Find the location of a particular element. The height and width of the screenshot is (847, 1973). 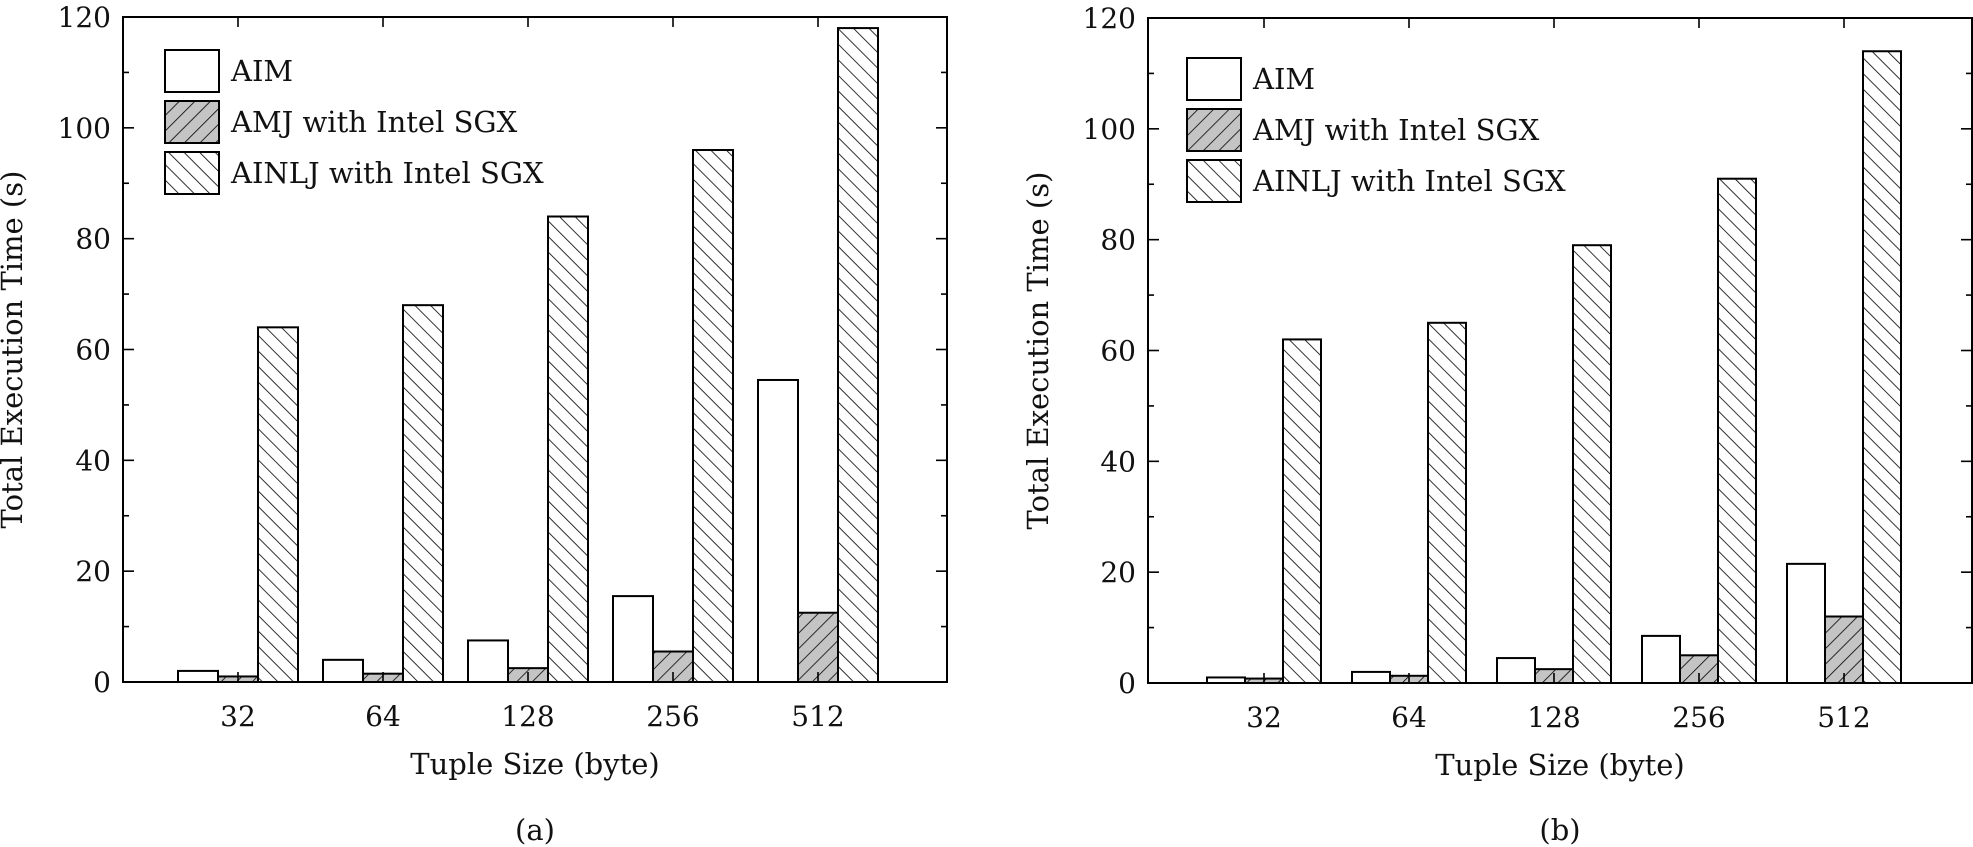

panel-caption: (a) is located at coordinates (535, 830).